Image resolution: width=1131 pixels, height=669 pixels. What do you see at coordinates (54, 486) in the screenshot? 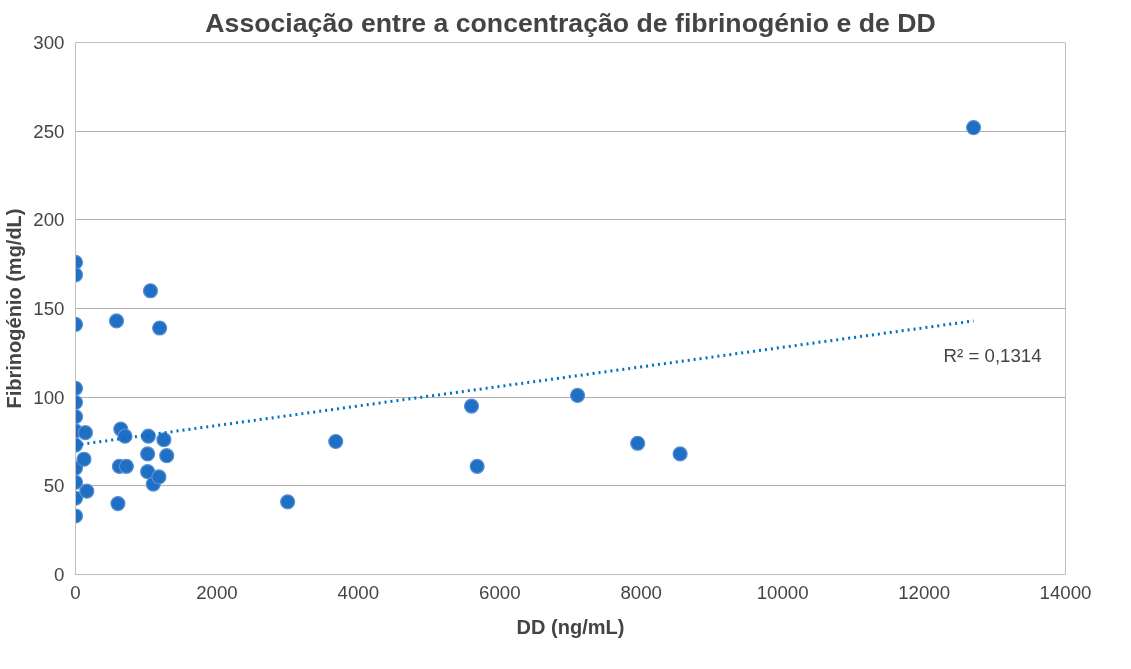
I see `y-tick-label: 50` at bounding box center [54, 486].